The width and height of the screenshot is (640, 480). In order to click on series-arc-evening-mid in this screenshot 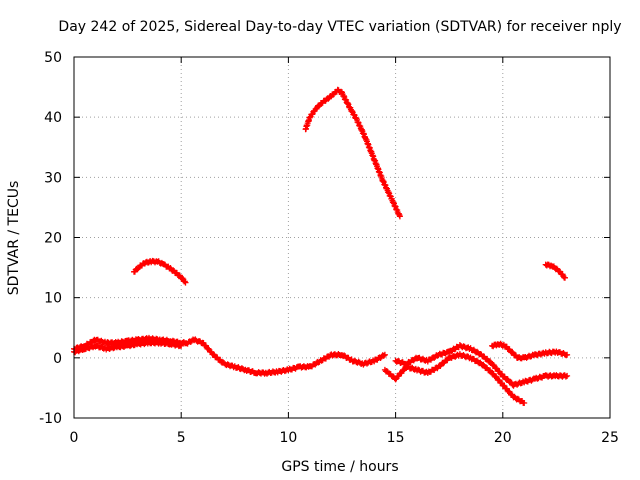, I will do `click(481, 365)`.